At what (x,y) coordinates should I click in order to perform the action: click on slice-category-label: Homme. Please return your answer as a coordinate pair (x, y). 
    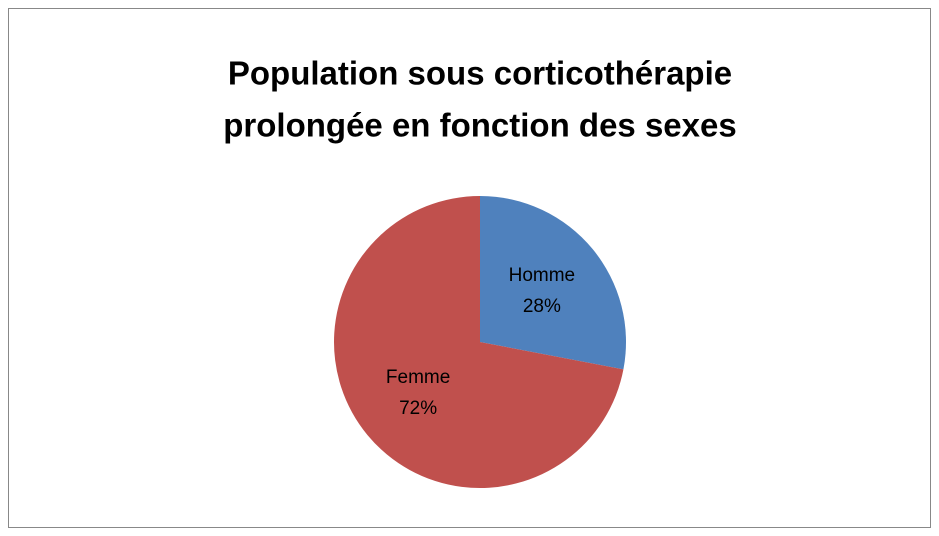
    Looking at the image, I should click on (542, 275).